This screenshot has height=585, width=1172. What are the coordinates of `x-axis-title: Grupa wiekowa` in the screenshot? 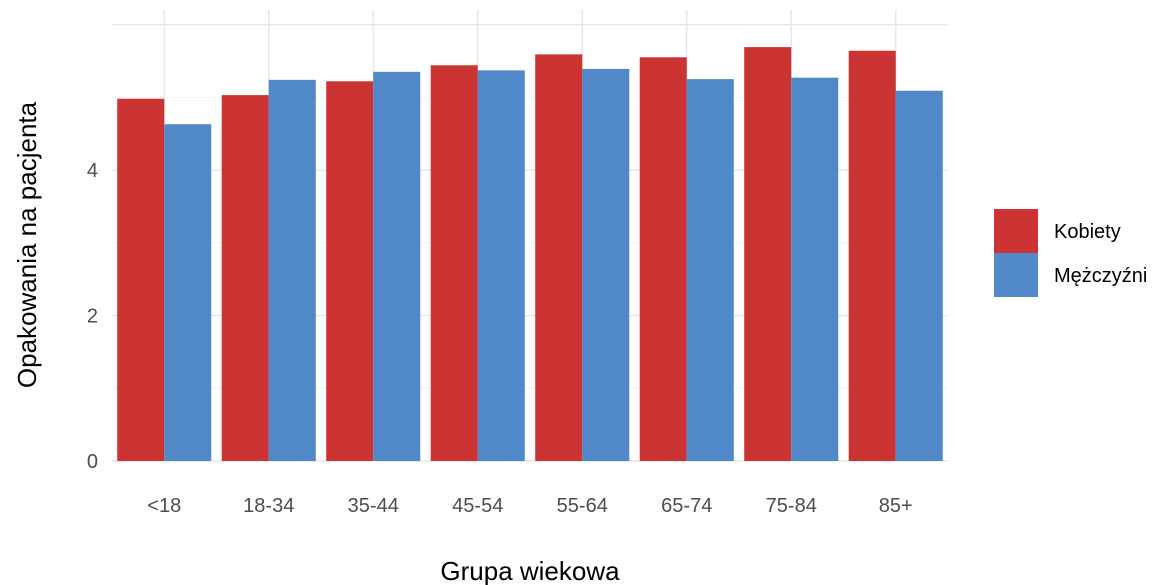 It's located at (530, 570).